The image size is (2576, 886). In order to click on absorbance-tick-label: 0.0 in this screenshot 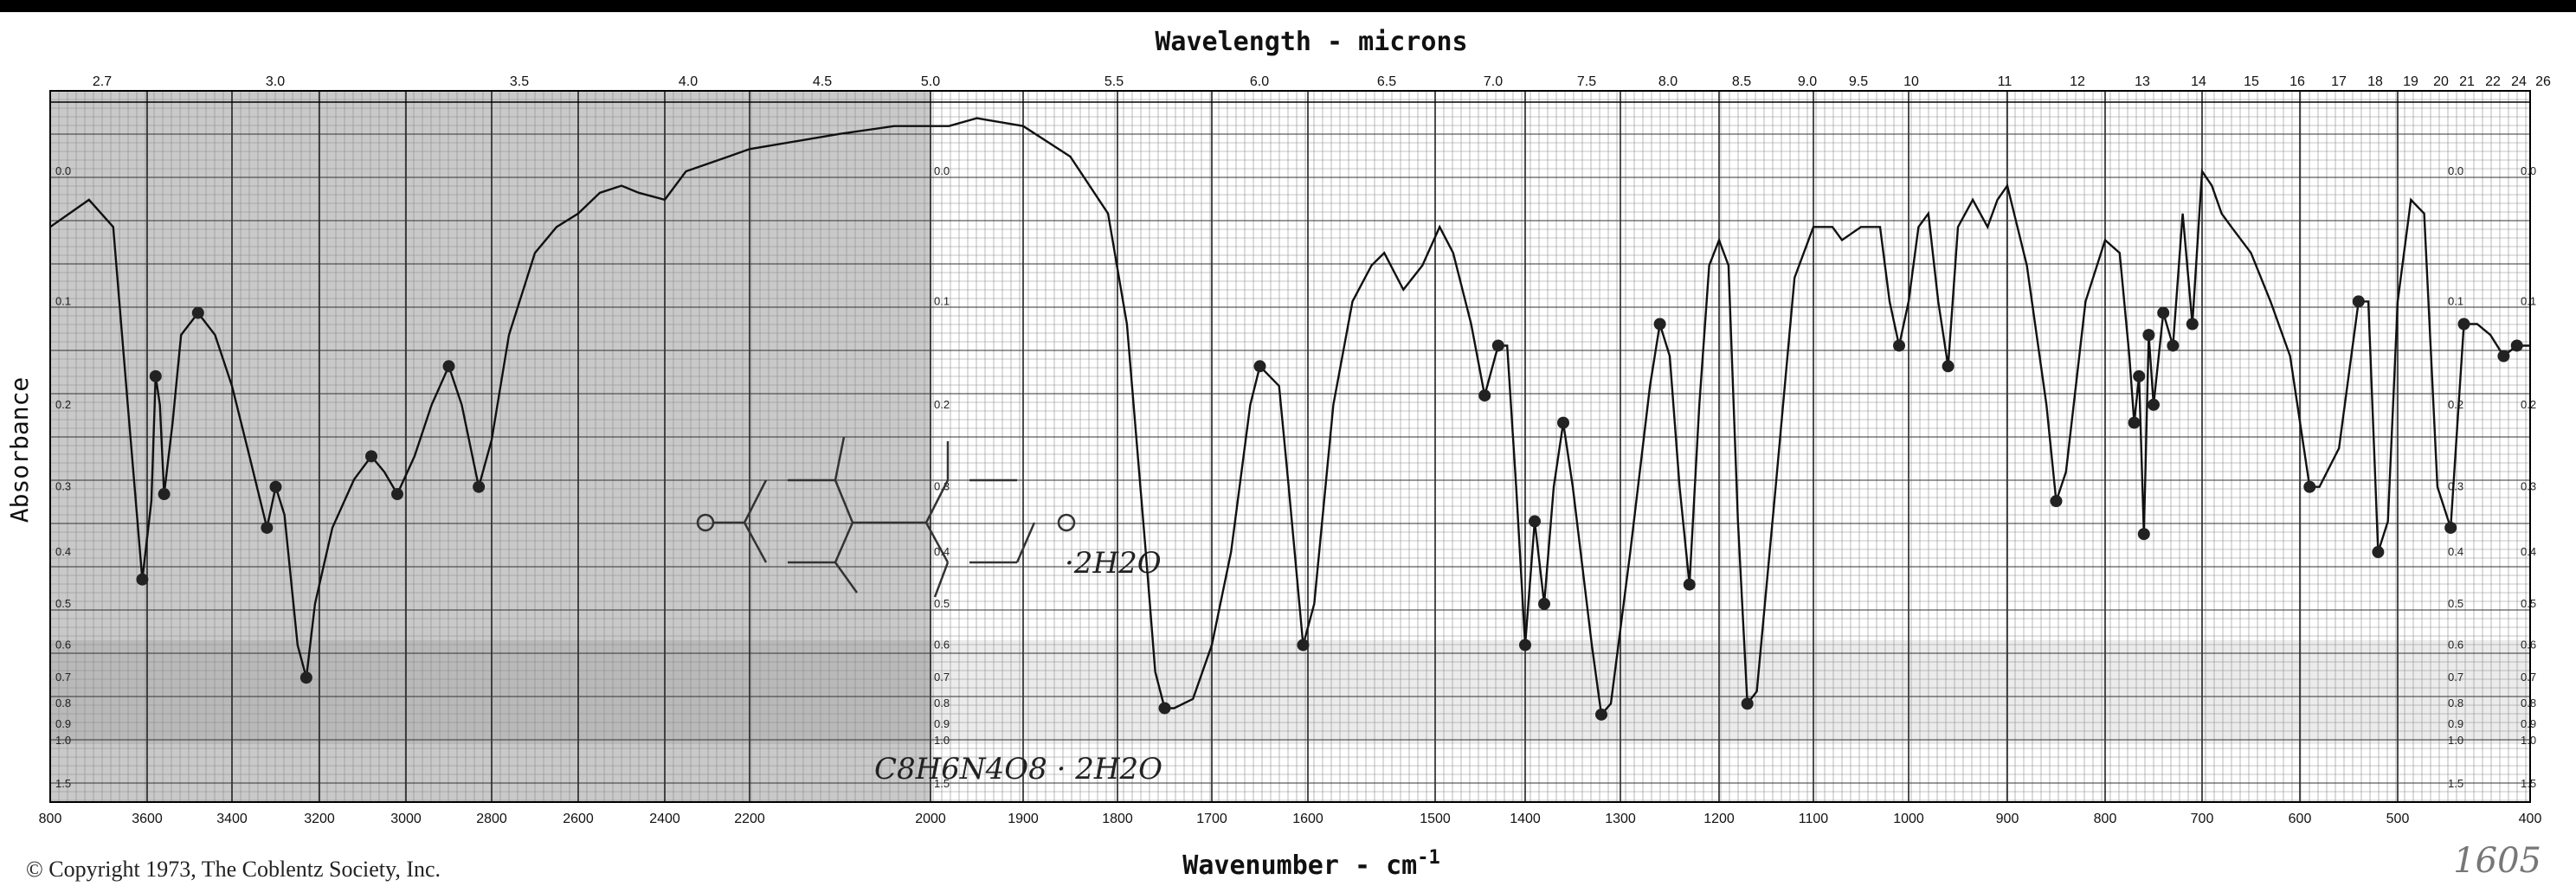, I will do `click(2455, 170)`.